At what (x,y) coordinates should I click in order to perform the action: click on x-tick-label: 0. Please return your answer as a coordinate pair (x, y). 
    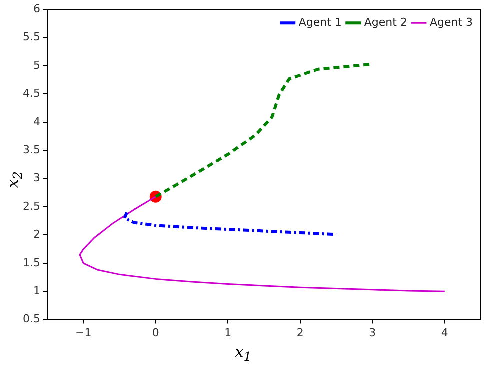
    Looking at the image, I should click on (156, 333).